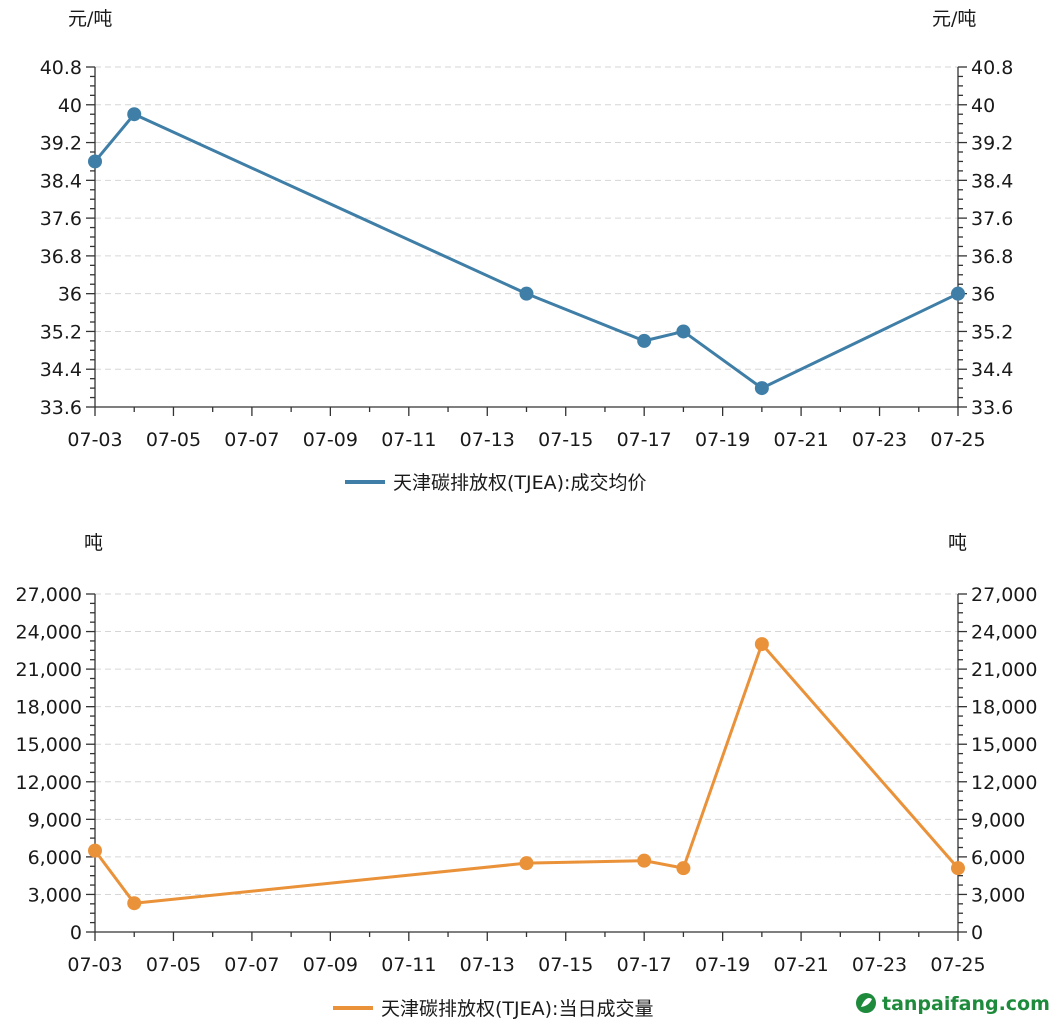  I want to click on y-tick-label-left: 6,000, so click(55, 858).